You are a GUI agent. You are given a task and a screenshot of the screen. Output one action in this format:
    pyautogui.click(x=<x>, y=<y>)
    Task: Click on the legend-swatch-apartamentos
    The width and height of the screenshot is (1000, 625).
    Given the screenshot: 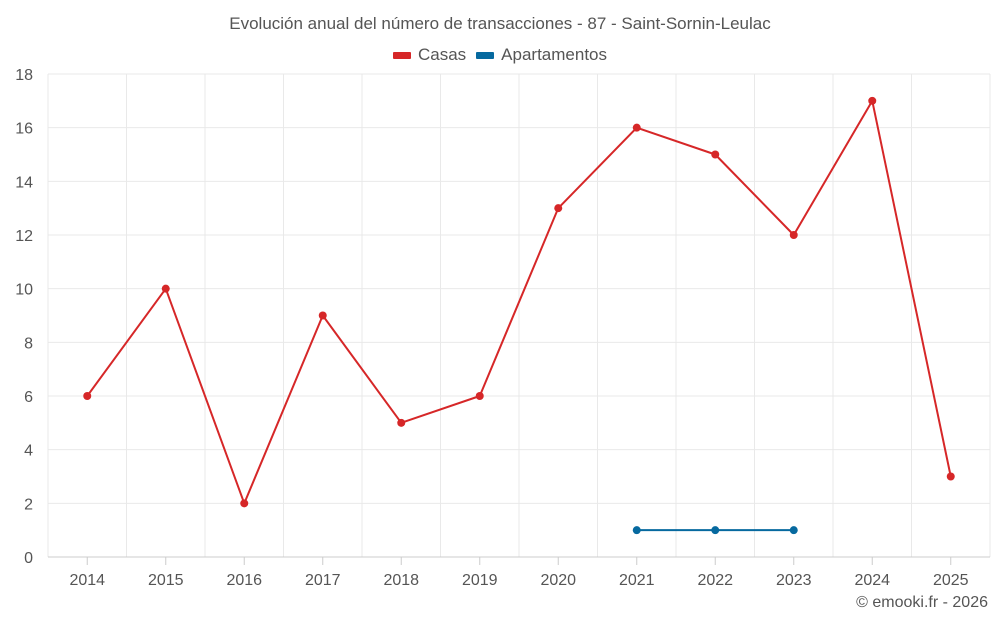 What is the action you would take?
    pyautogui.click(x=485, y=55)
    